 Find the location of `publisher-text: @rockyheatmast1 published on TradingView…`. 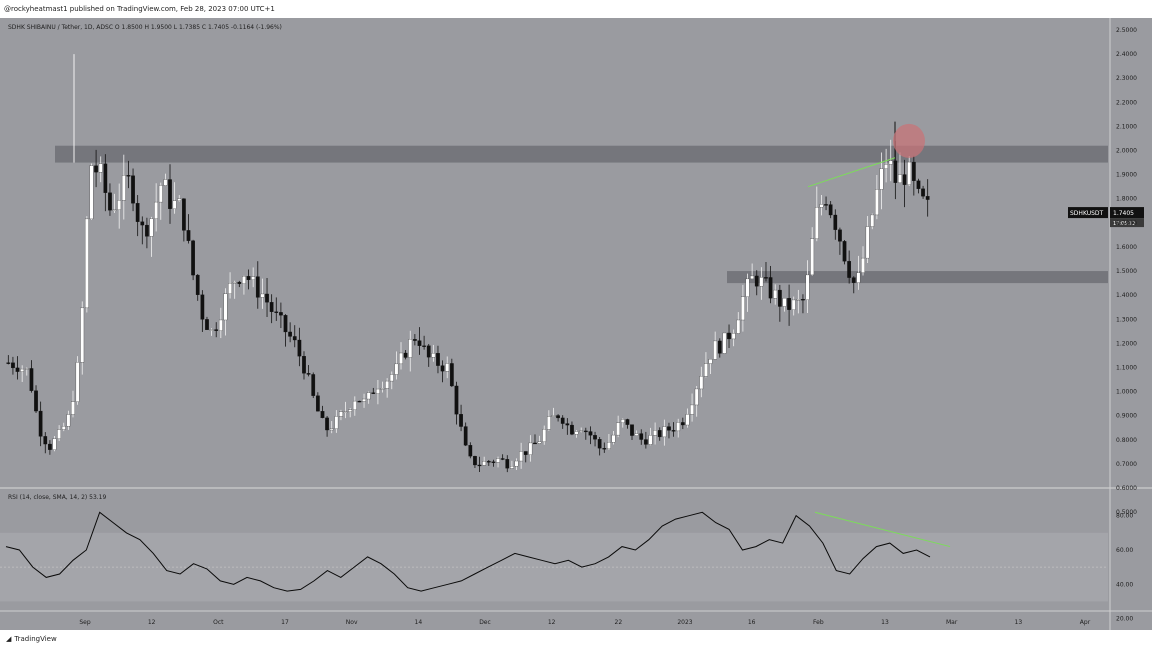

publisher-text: @rockyheatmast1 published on TradingView… is located at coordinates (139, 9).